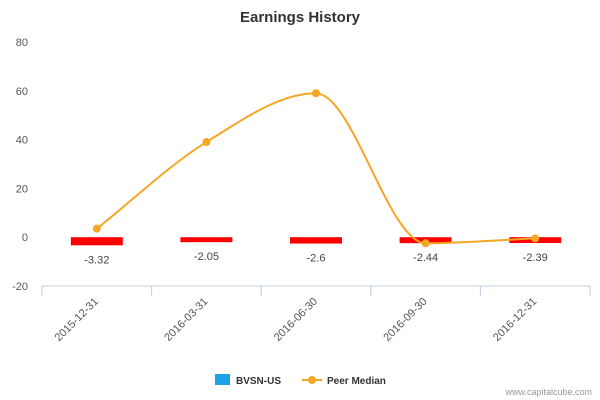 The width and height of the screenshot is (600, 400). Describe the element at coordinates (425, 258) in the screenshot. I see `data-label: -2.44` at that location.